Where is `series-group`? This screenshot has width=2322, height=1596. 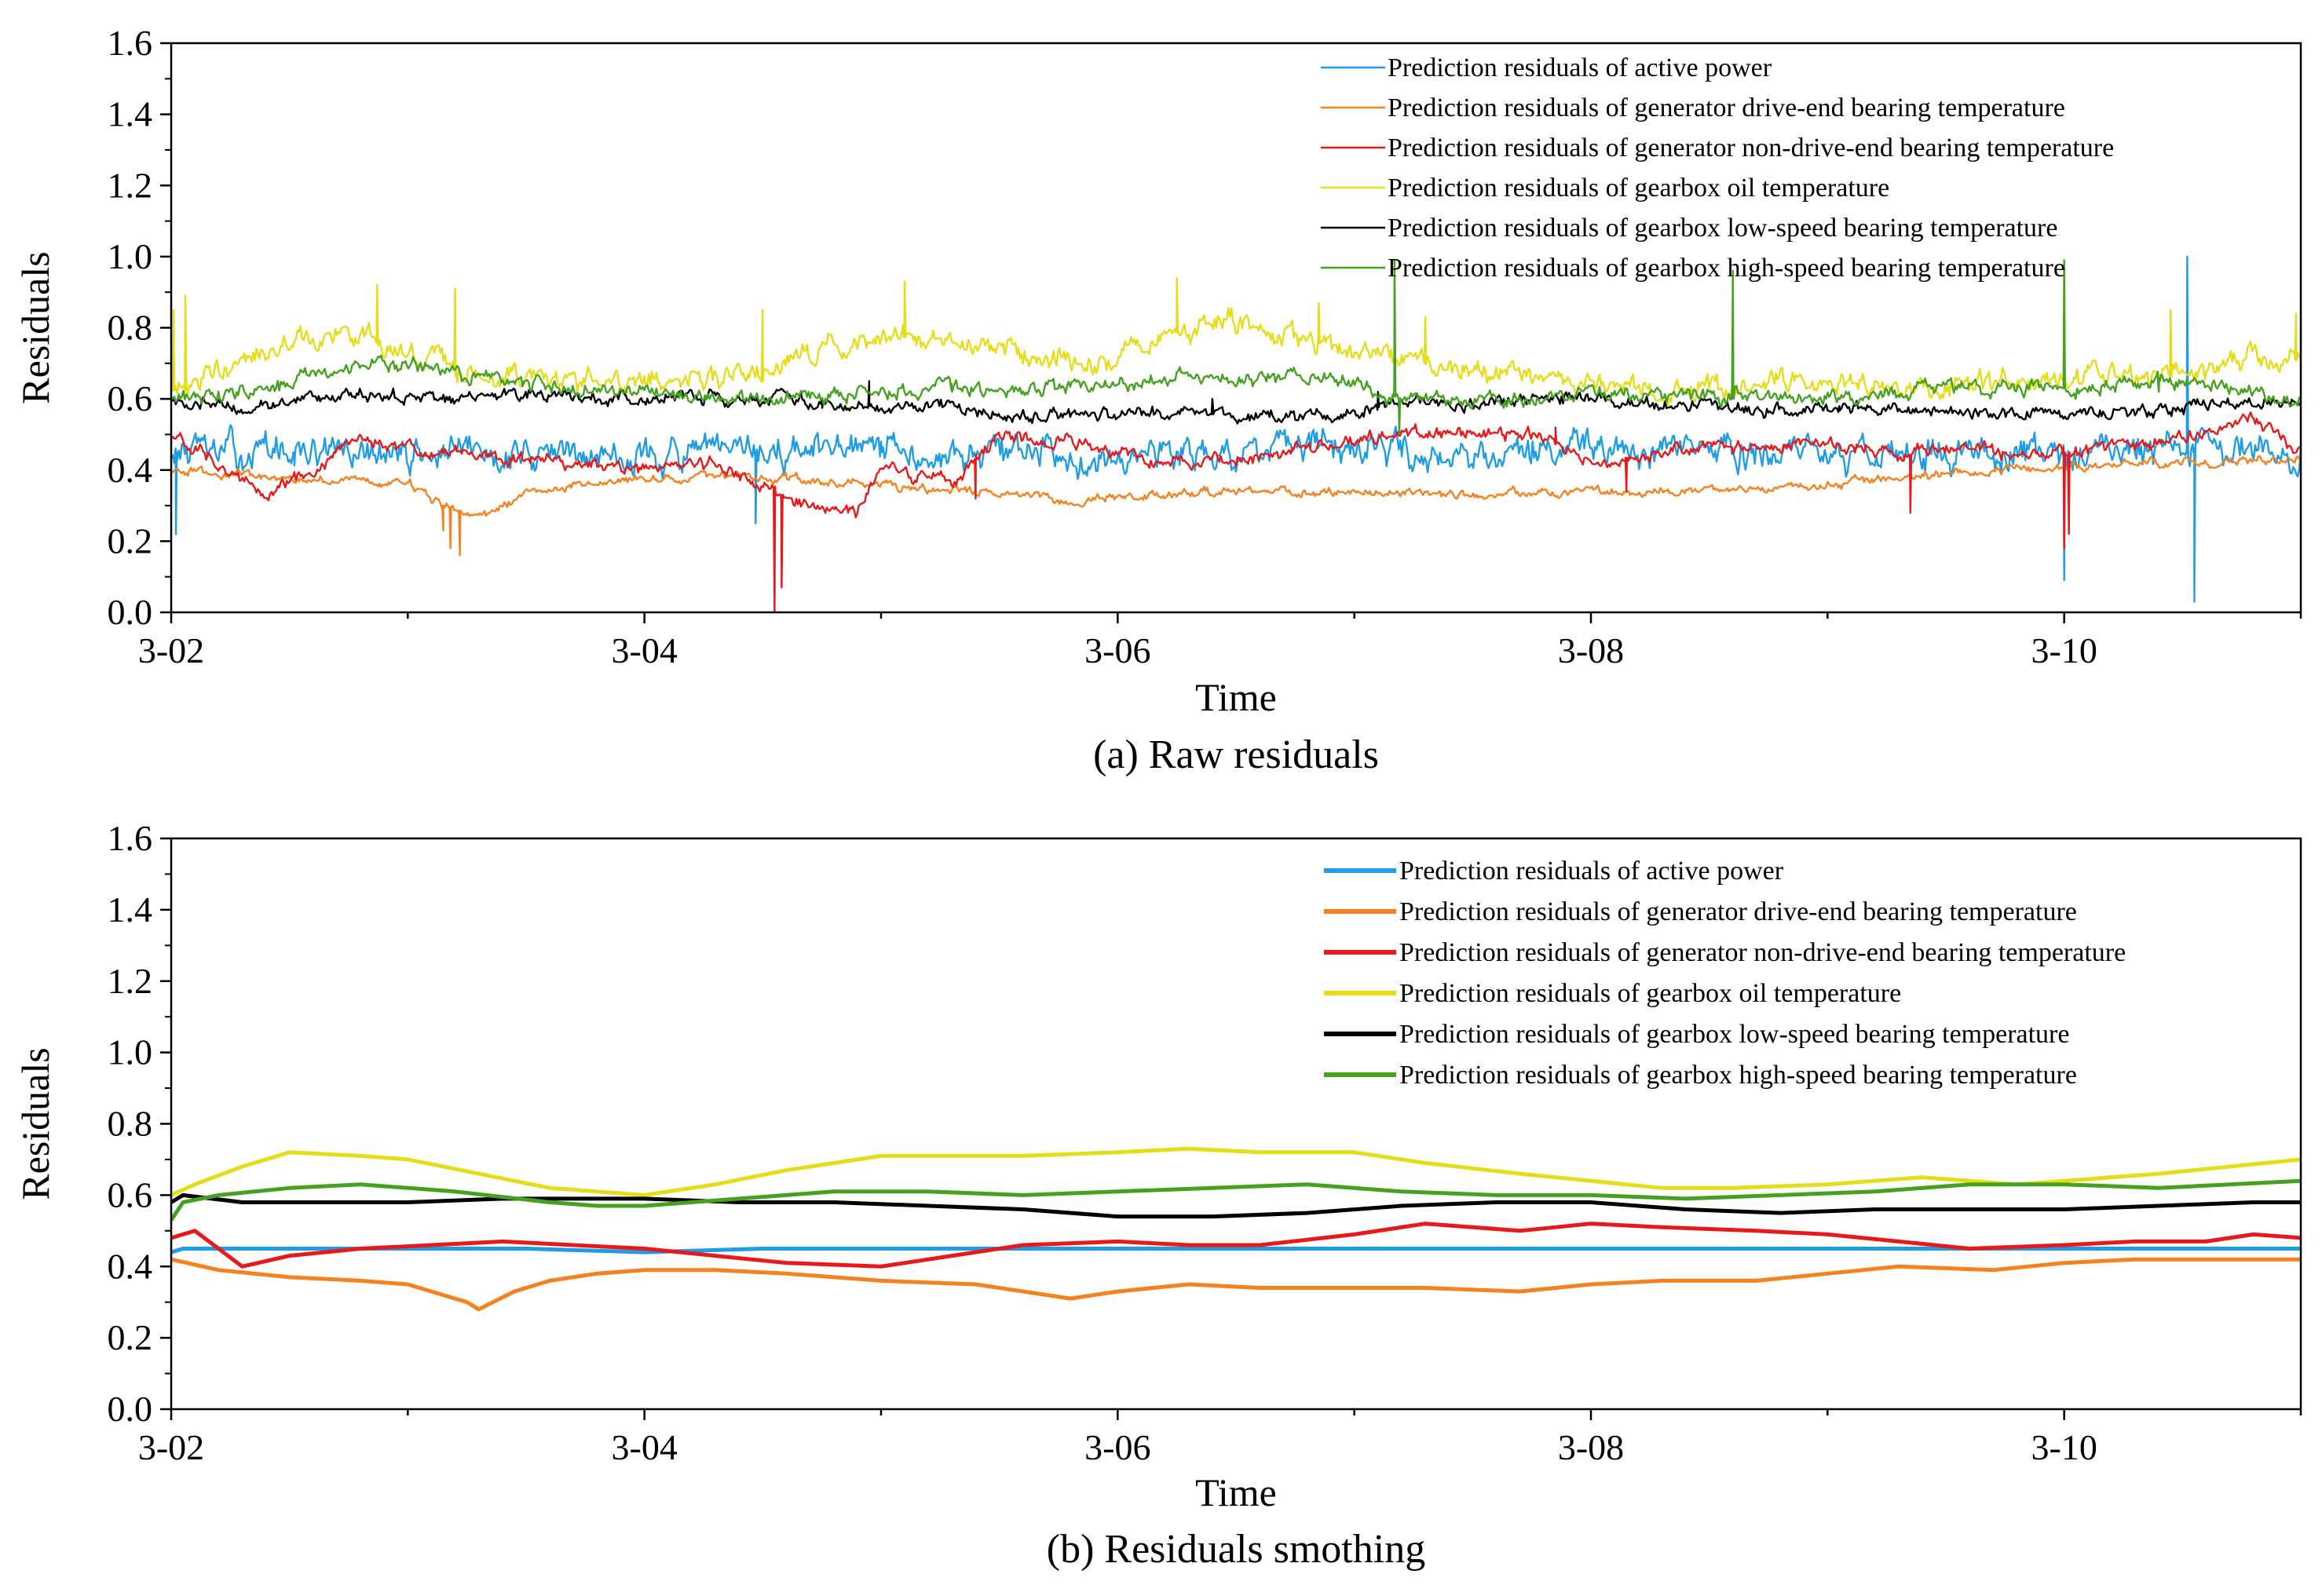
series-group is located at coordinates (1236, 1229).